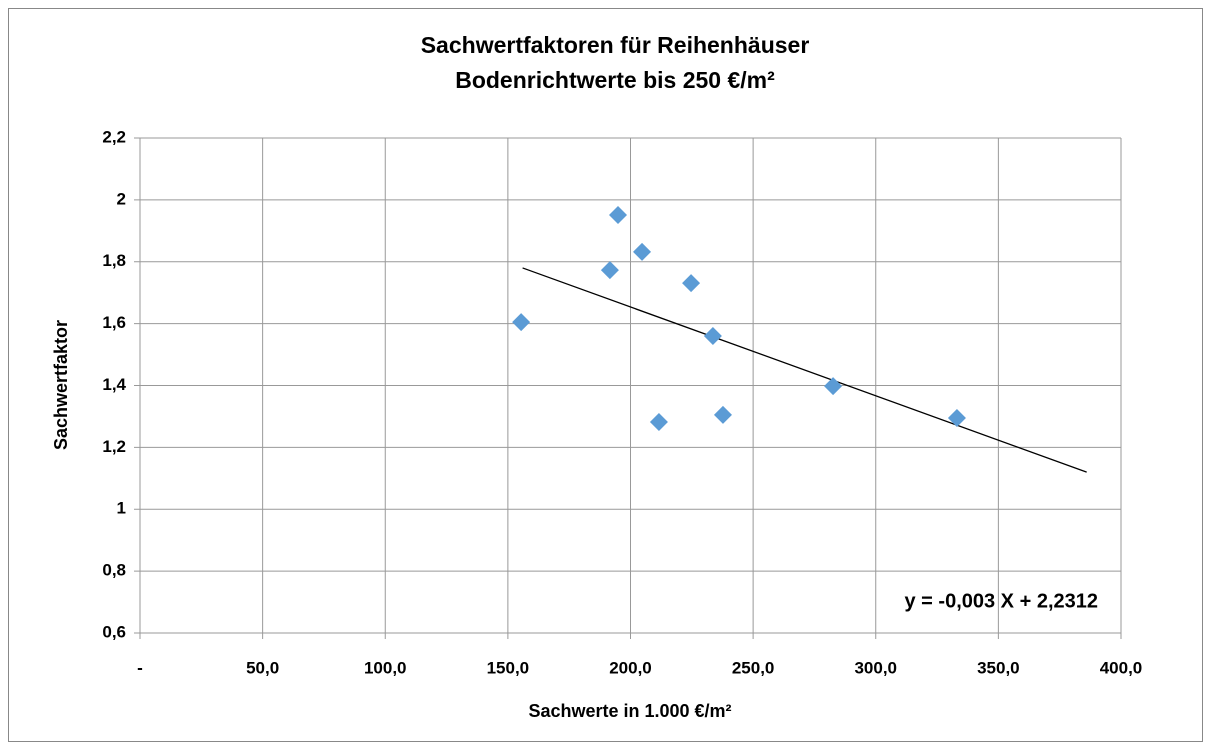 This screenshot has height=751, width=1212. What do you see at coordinates (753, 667) in the screenshot?
I see `x-tick-label: 250,0` at bounding box center [753, 667].